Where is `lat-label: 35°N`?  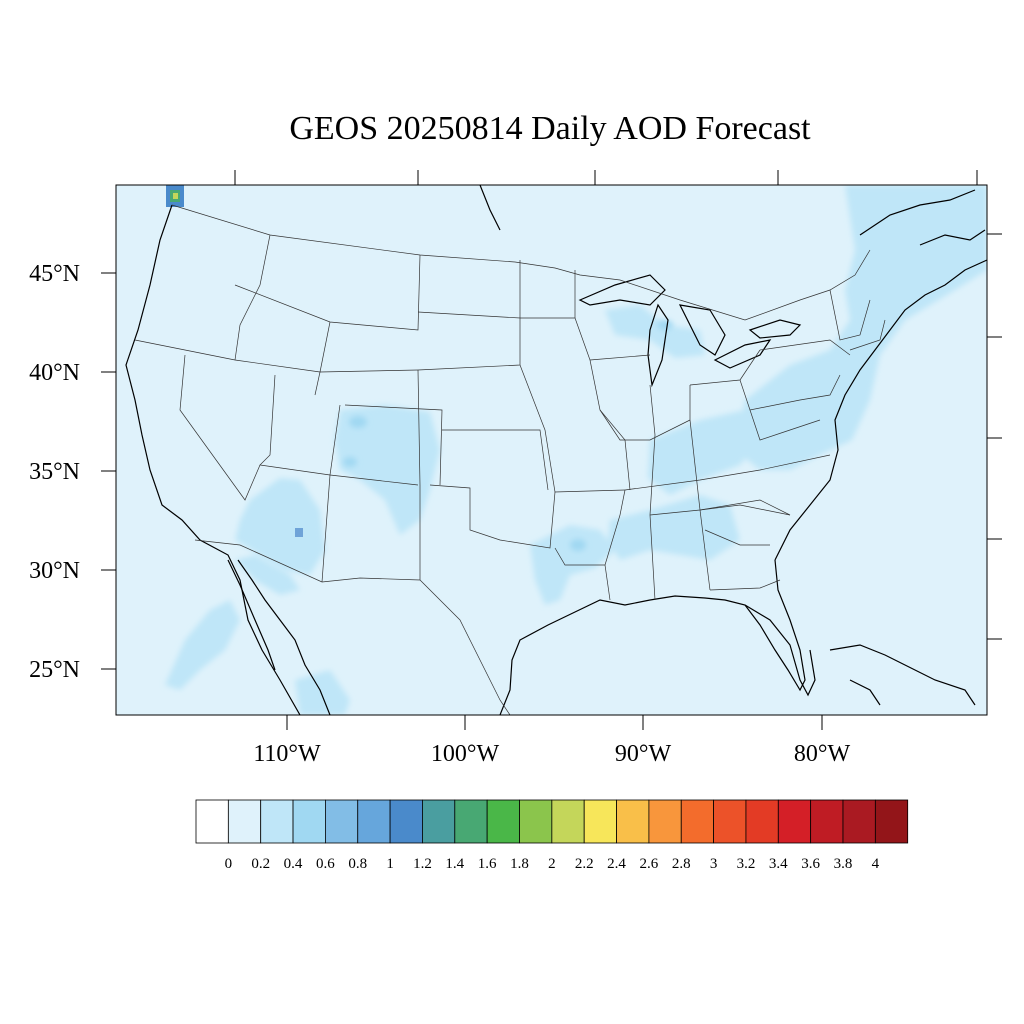 lat-label: 35°N is located at coordinates (54, 472).